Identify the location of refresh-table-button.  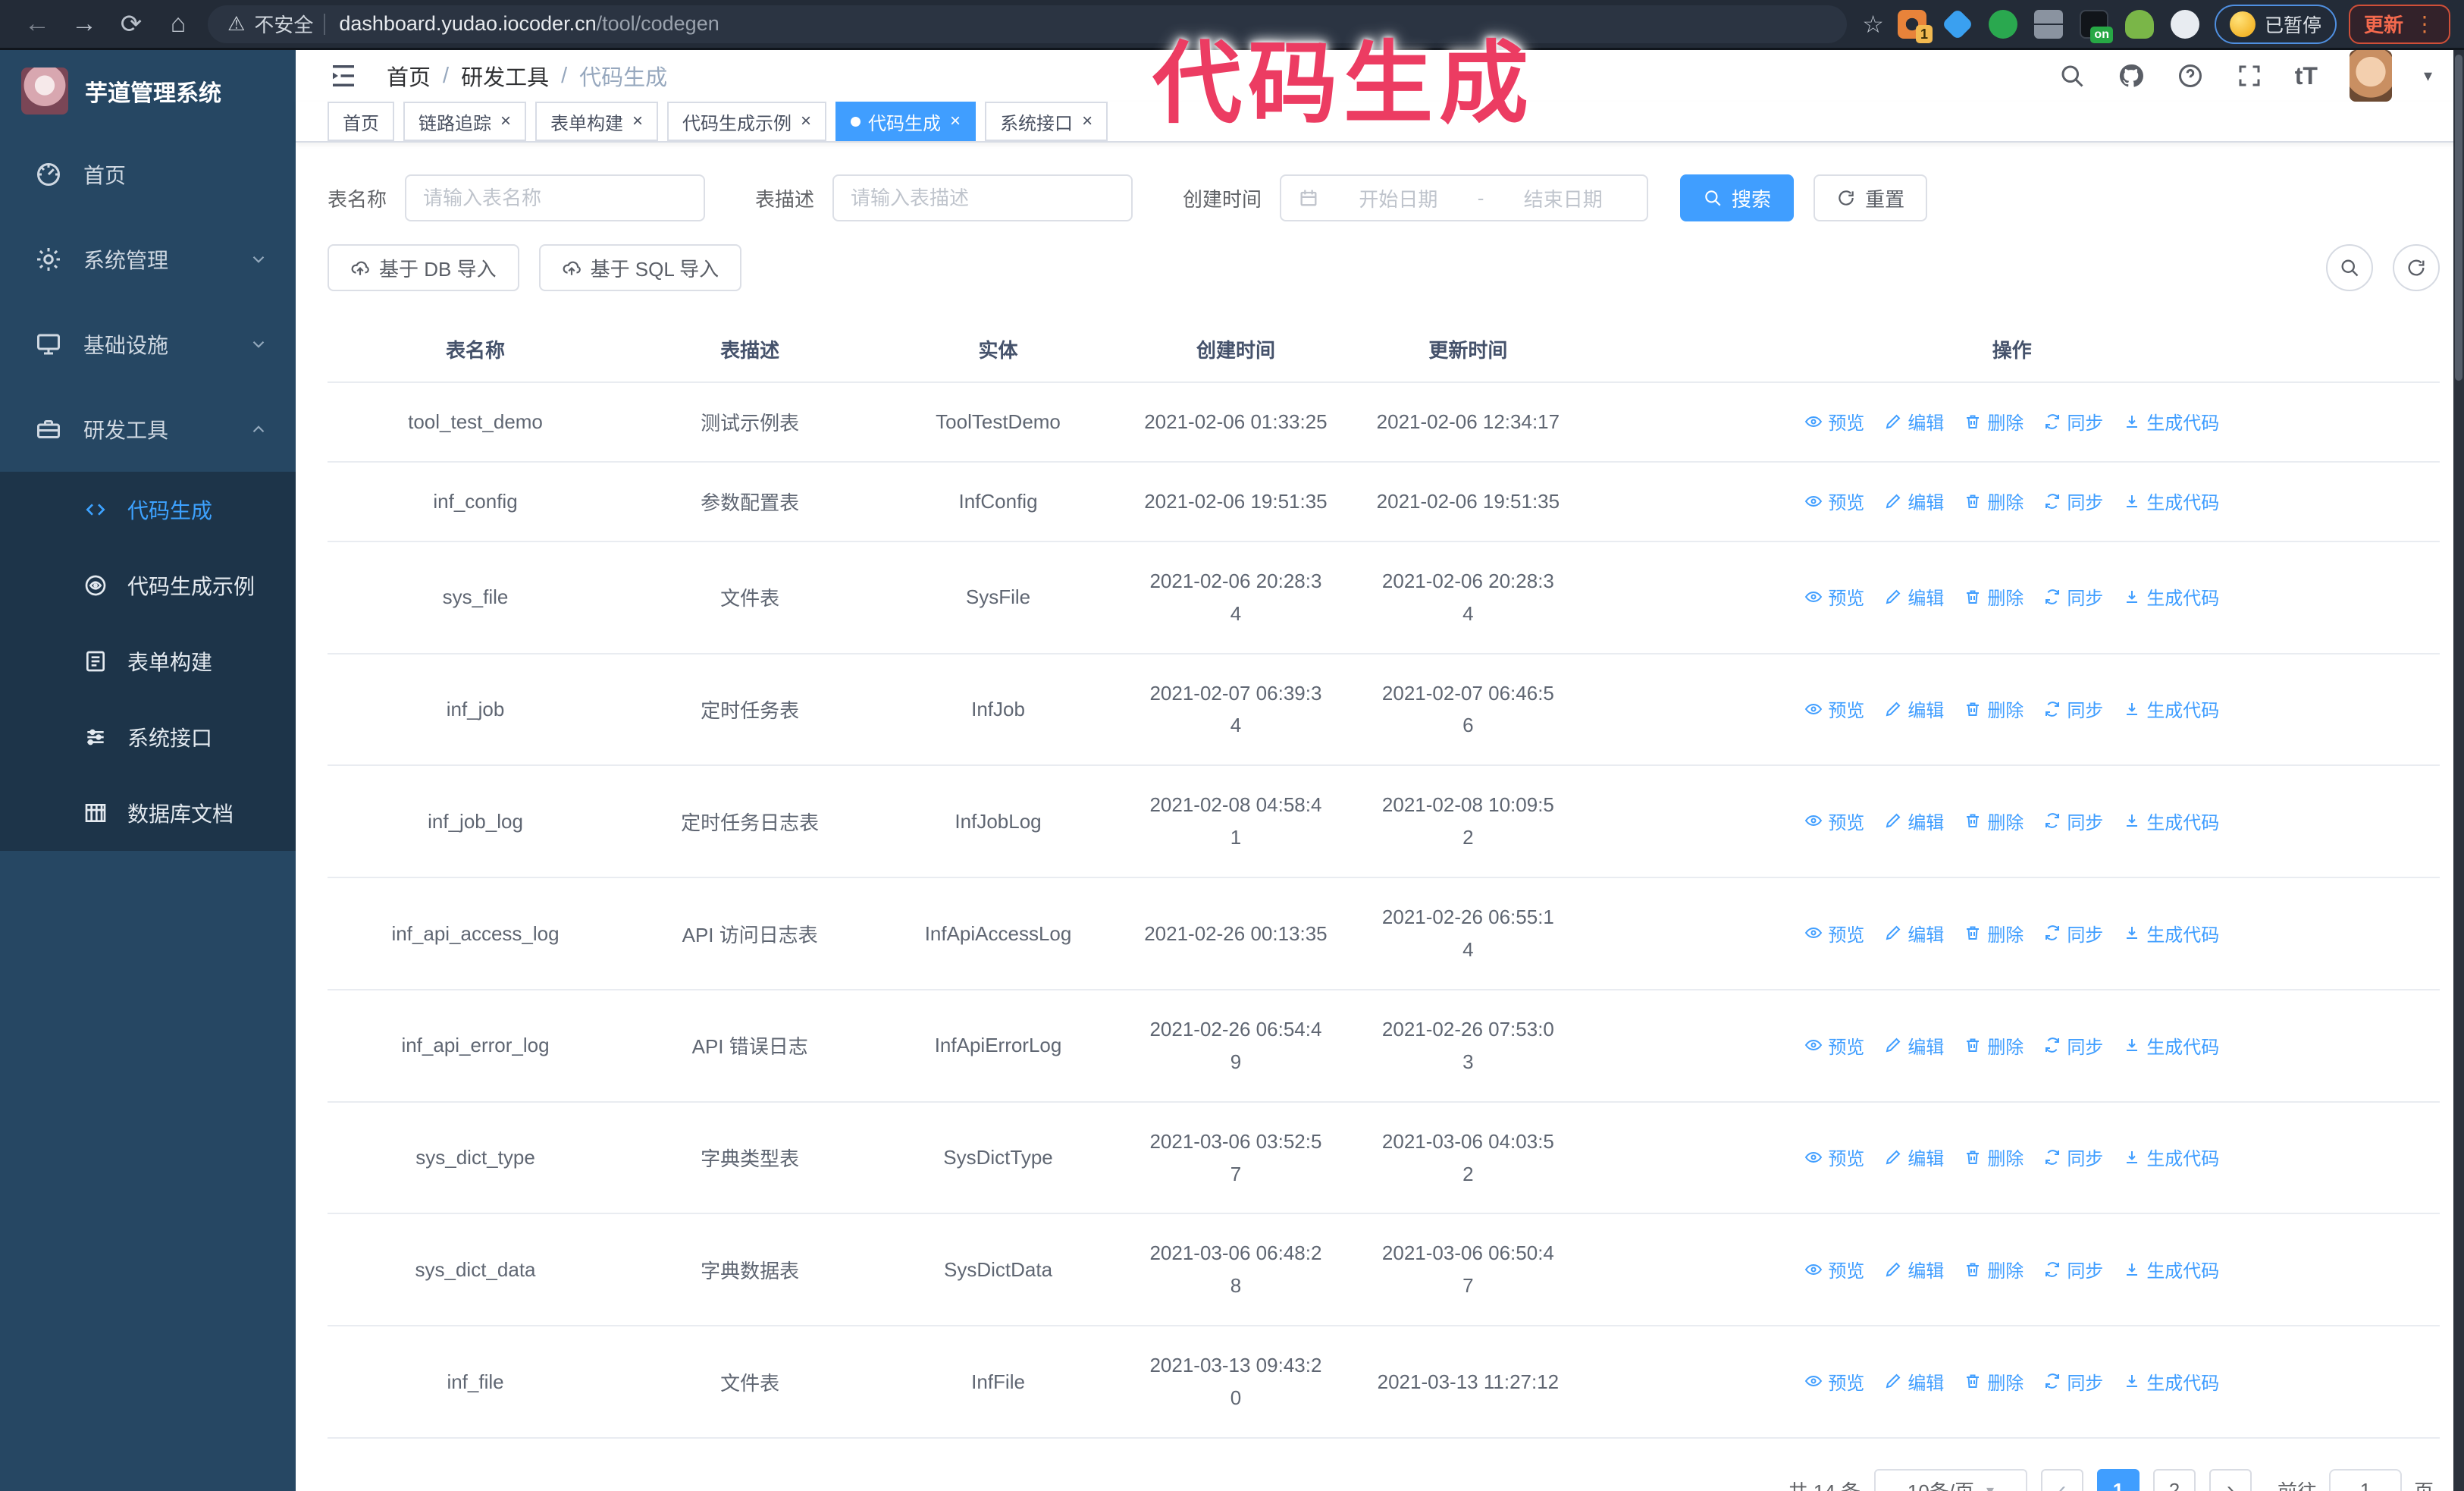
(2417, 267).